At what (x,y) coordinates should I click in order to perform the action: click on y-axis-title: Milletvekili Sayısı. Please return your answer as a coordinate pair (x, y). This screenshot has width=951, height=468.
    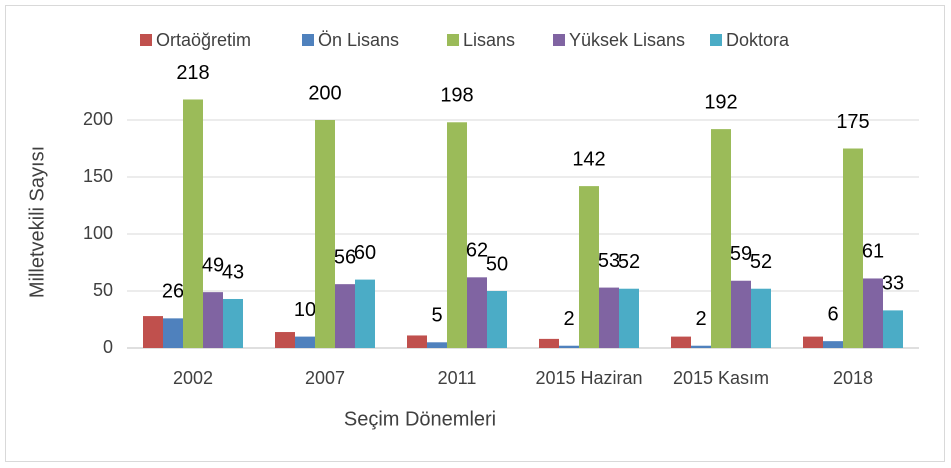
    Looking at the image, I should click on (37, 222).